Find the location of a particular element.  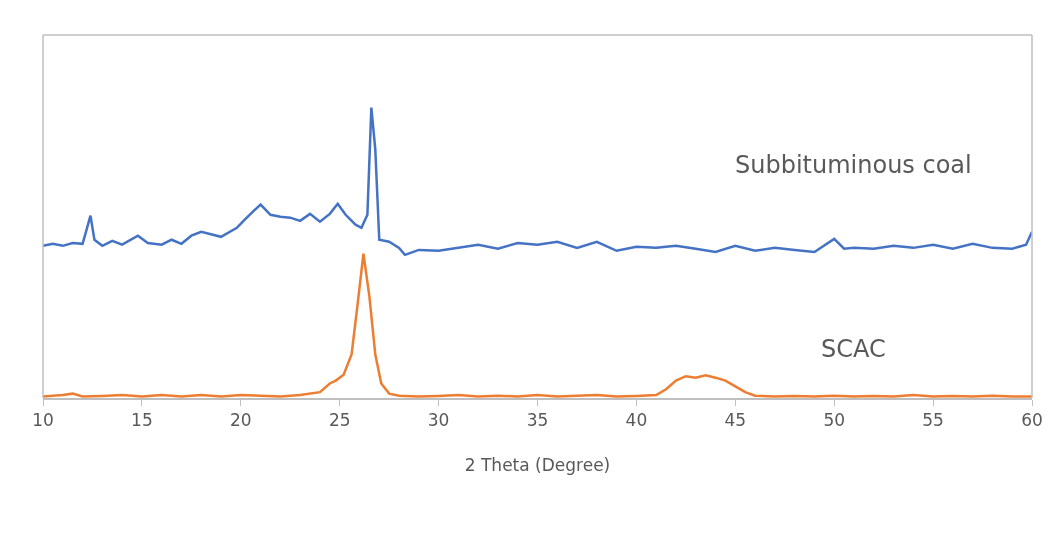

x-tick-label: 55 is located at coordinates (933, 420).